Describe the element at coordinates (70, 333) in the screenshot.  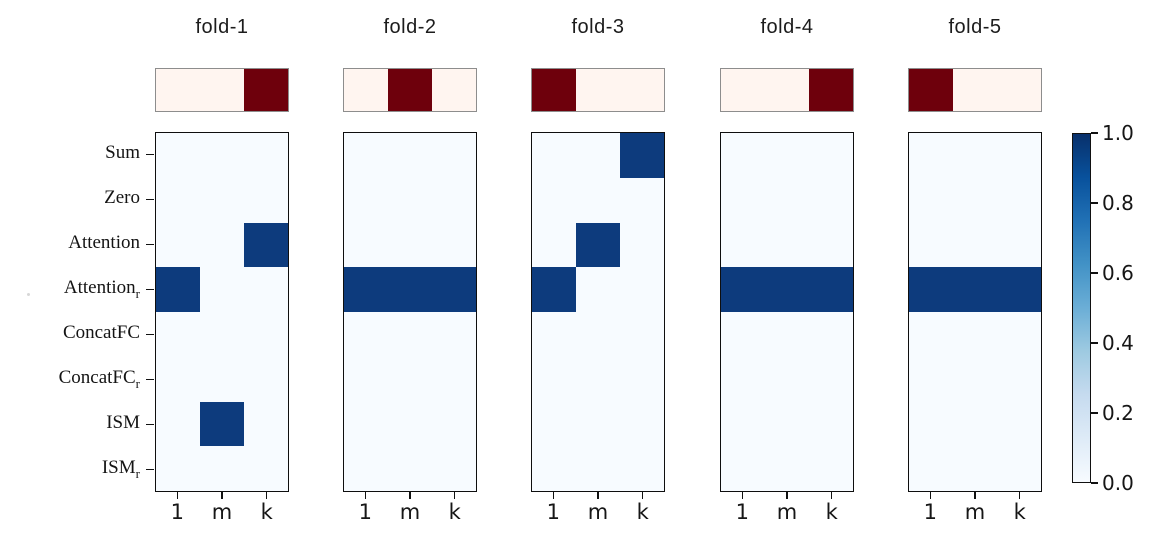
I see `y-tick-label: ConcatFC` at that location.